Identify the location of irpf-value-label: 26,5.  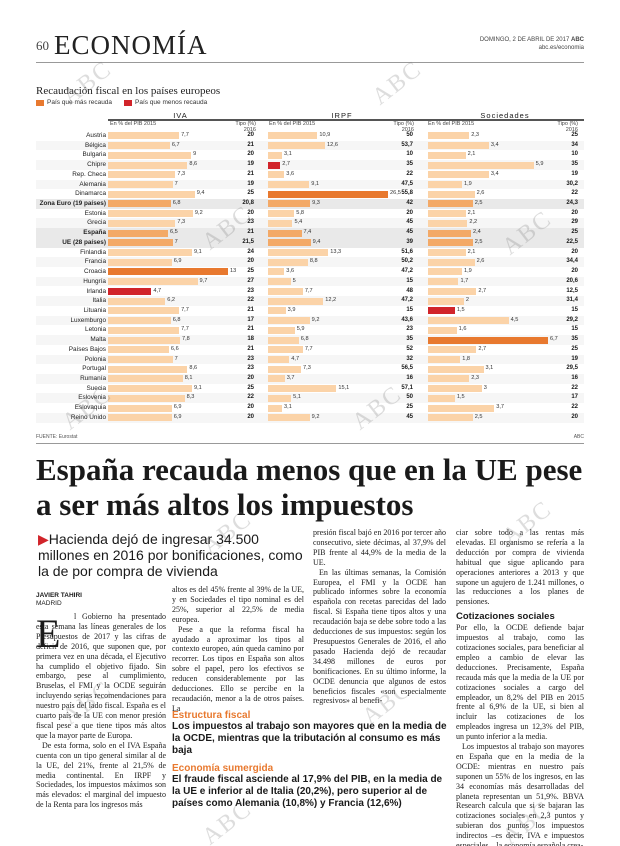
(395, 193).